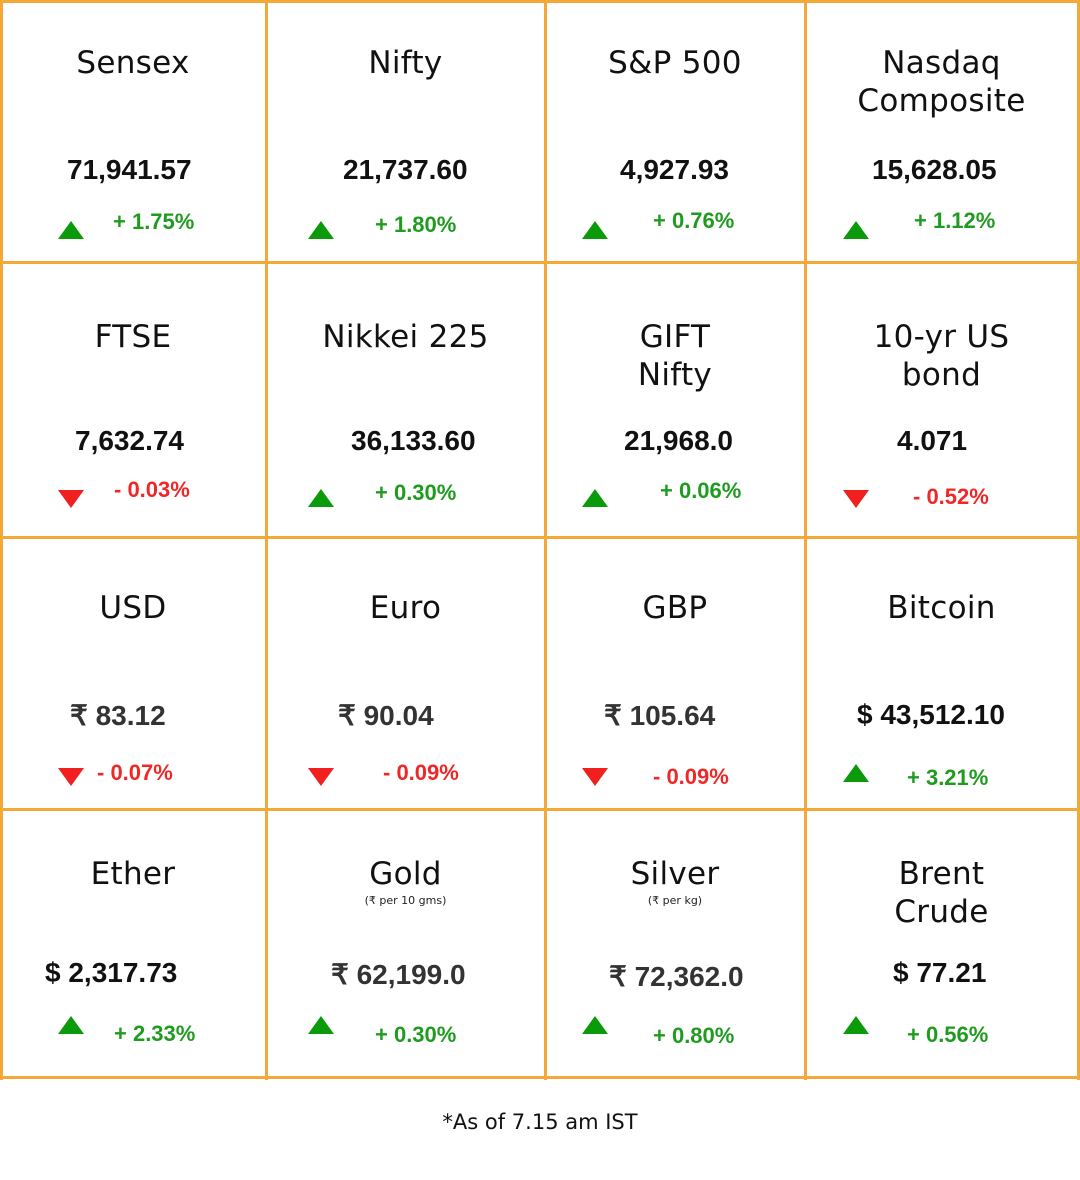 This screenshot has width=1080, height=1180. What do you see at coordinates (152, 489) in the screenshot?
I see `market-change: - 0.03%` at bounding box center [152, 489].